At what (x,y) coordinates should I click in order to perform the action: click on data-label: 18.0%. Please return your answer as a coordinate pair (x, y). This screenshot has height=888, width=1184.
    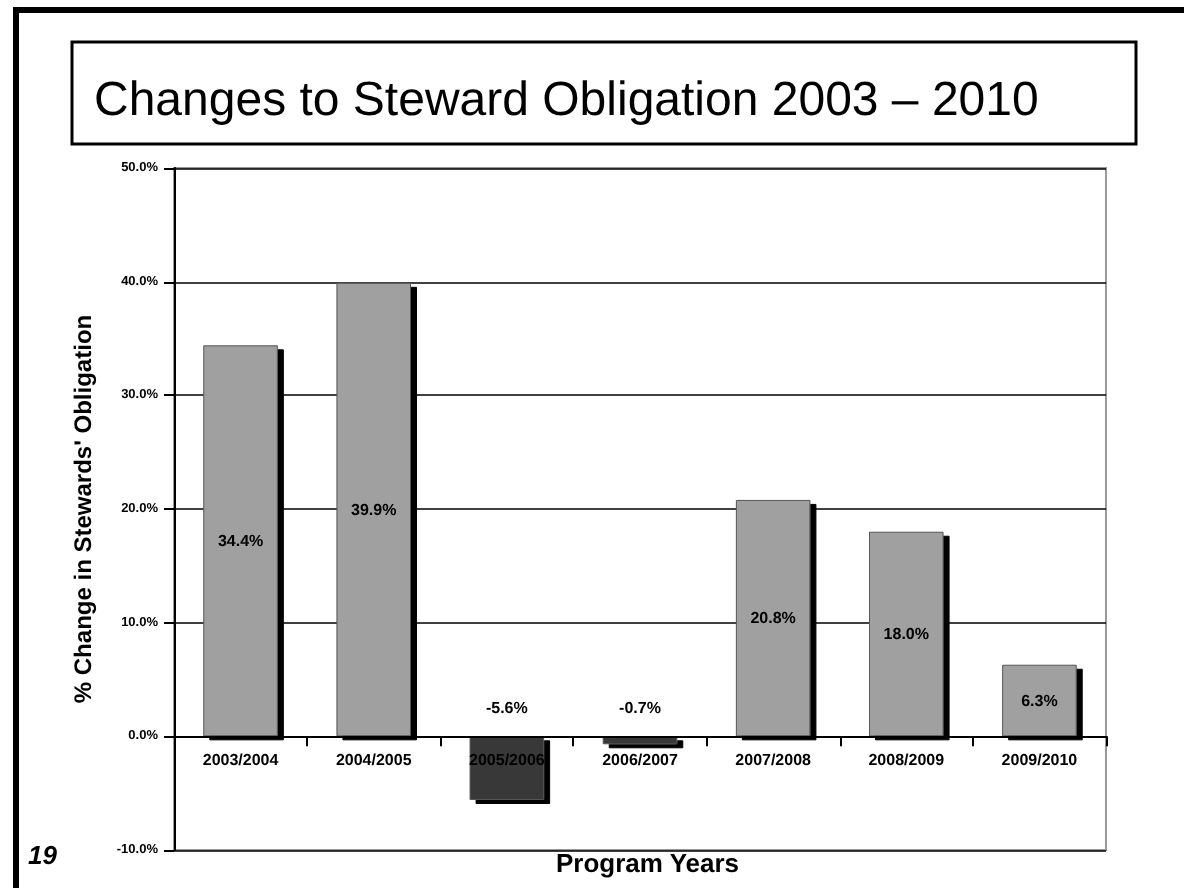
    Looking at the image, I should click on (906, 634).